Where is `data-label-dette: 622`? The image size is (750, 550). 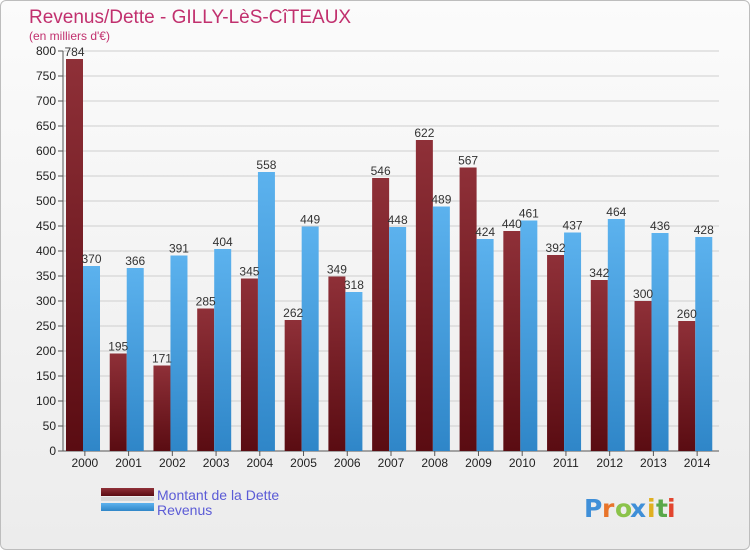 data-label-dette: 622 is located at coordinates (424, 133).